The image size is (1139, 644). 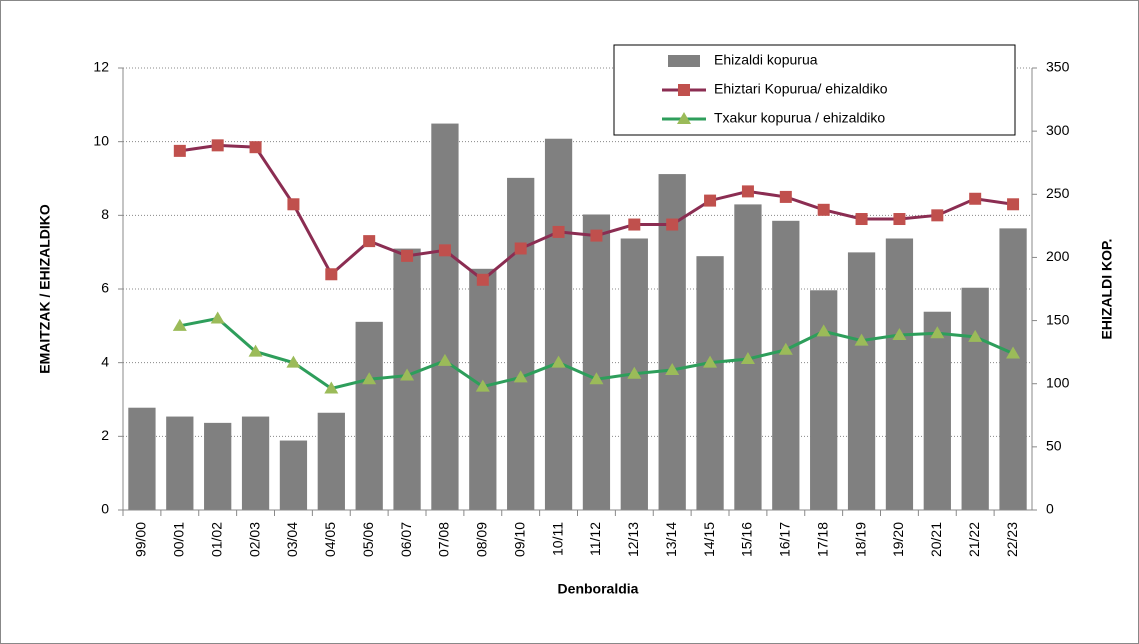 What do you see at coordinates (1012, 539) in the screenshot?
I see `x-tick-label: 22/23` at bounding box center [1012, 539].